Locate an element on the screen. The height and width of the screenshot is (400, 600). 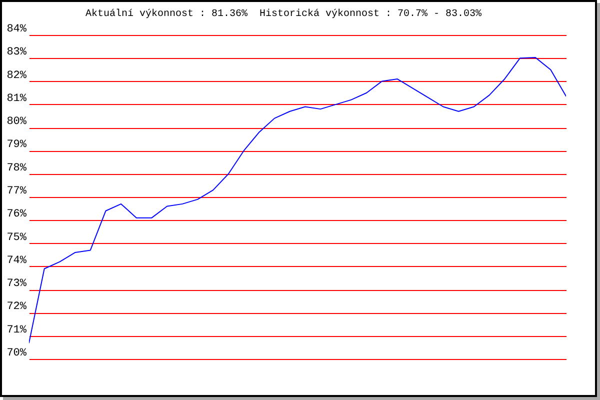
y-tick-label: 79% is located at coordinates (16, 145).